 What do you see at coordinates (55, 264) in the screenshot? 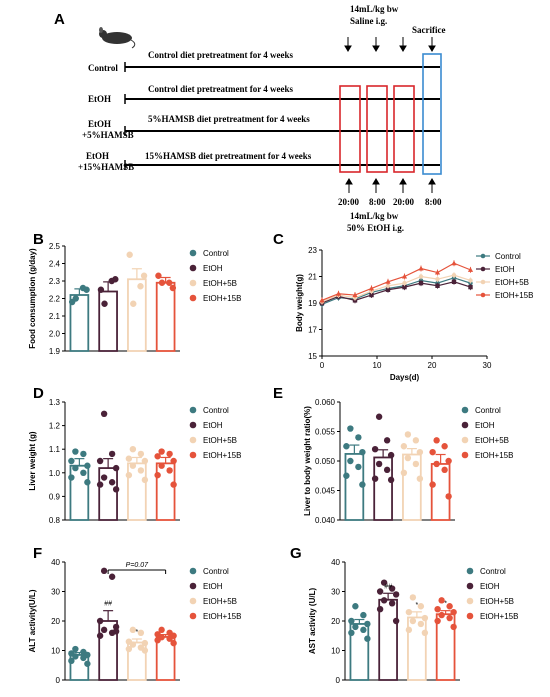
I see `y-tick-label: 2.4` at bounding box center [55, 264].